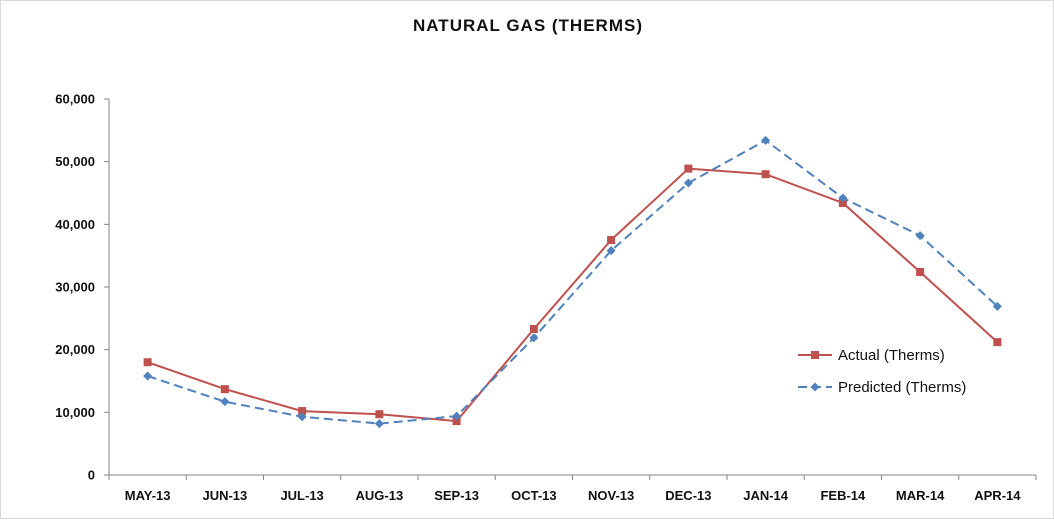 The image size is (1054, 520). What do you see at coordinates (380, 495) in the screenshot?
I see `x-tick-label: AUG-13` at bounding box center [380, 495].